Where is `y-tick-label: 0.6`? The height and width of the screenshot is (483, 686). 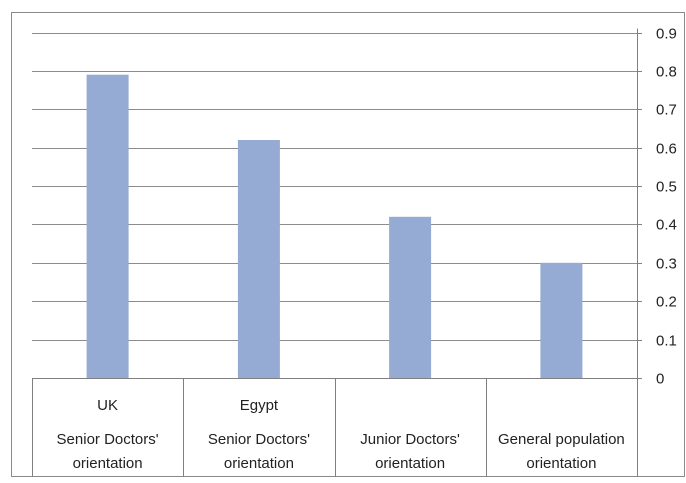 y-tick-label: 0.6 is located at coordinates (666, 149).